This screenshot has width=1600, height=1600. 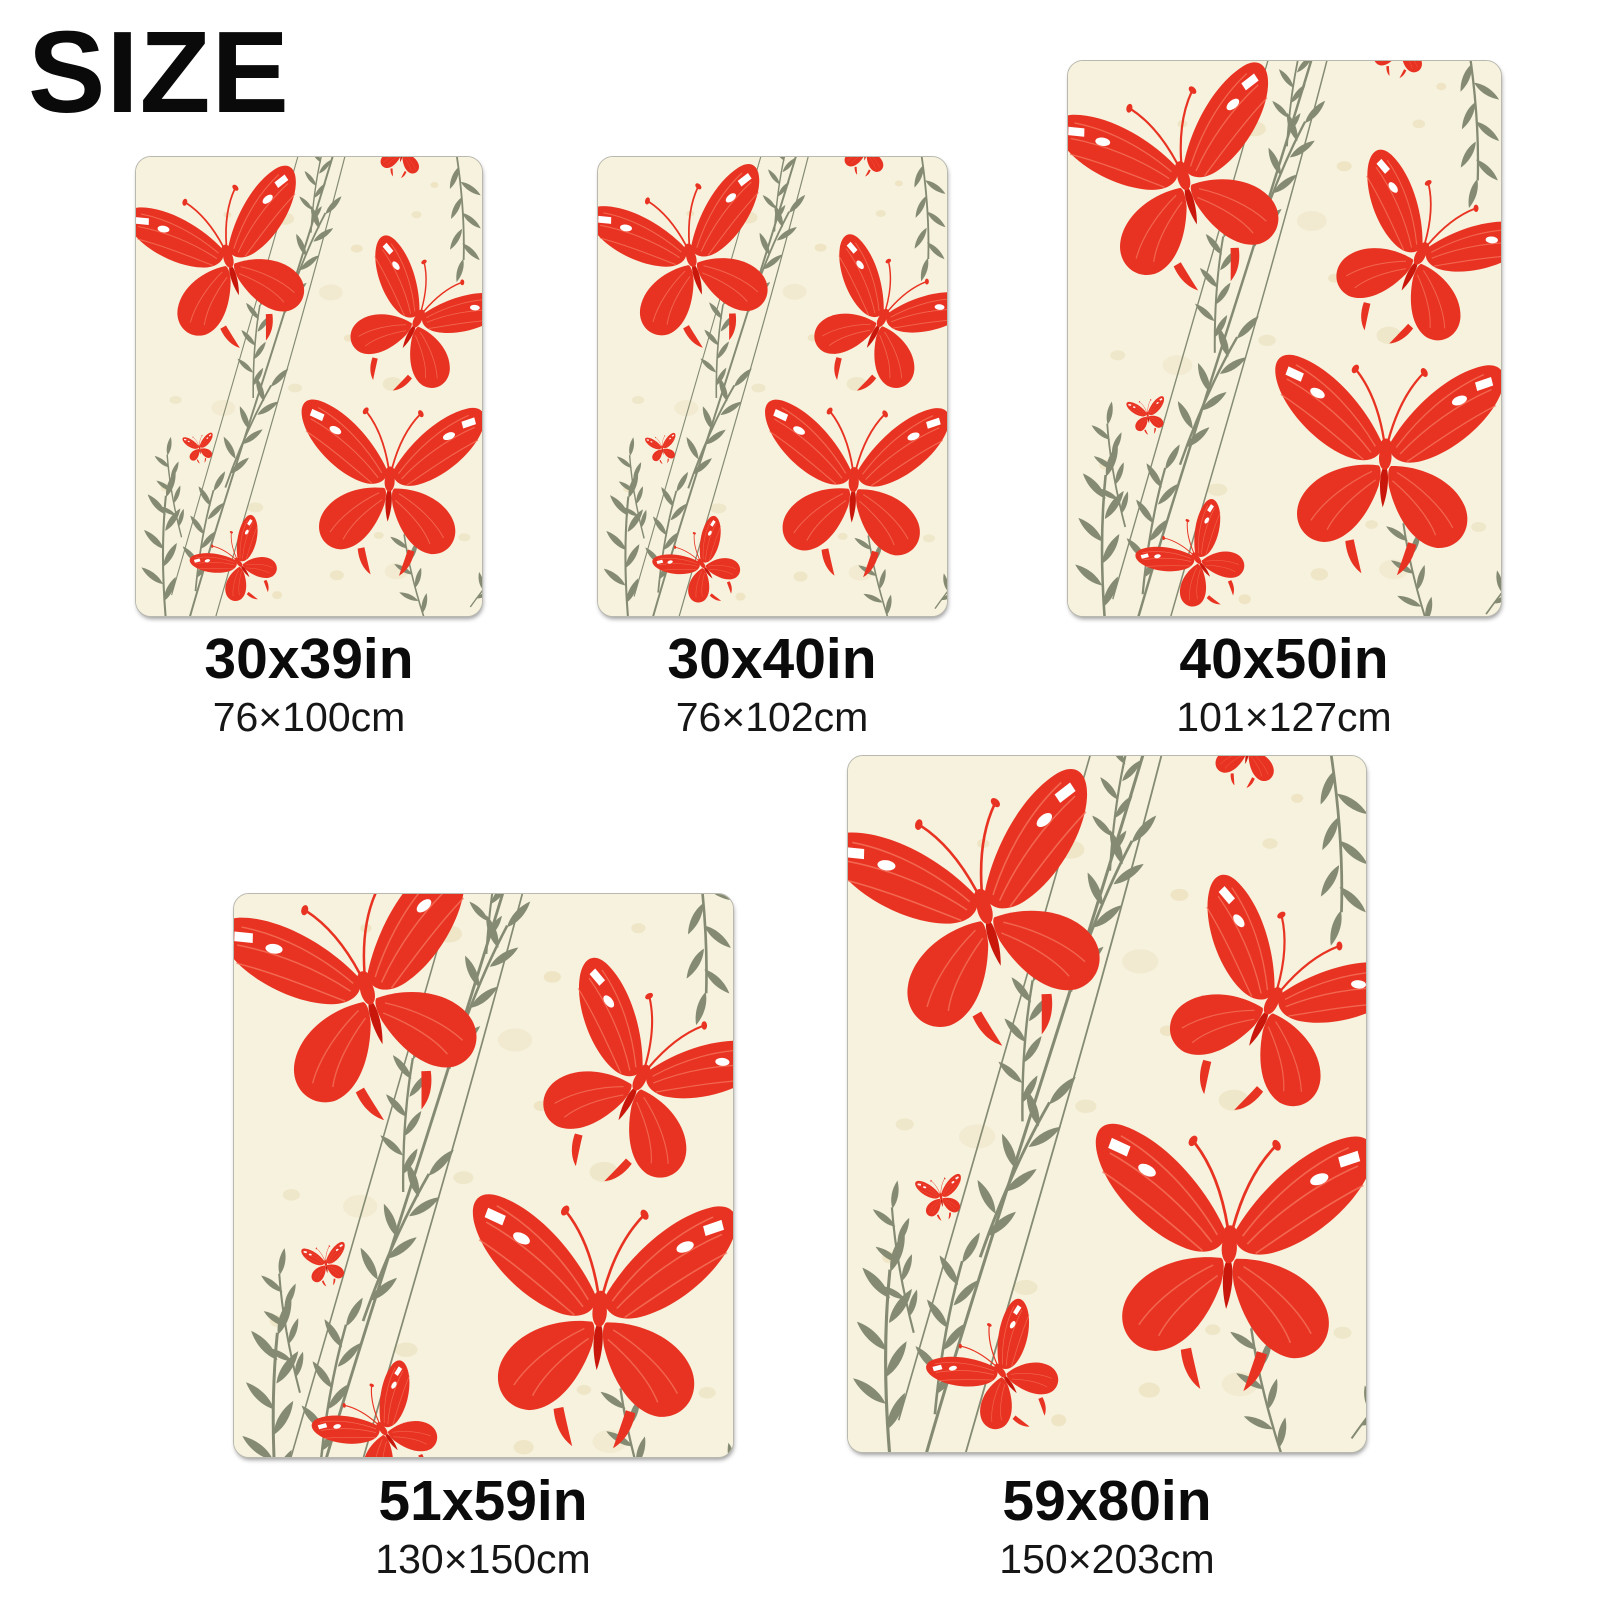 I want to click on size-label-30x39in: 30x39in 76×100cm, so click(x=309, y=684).